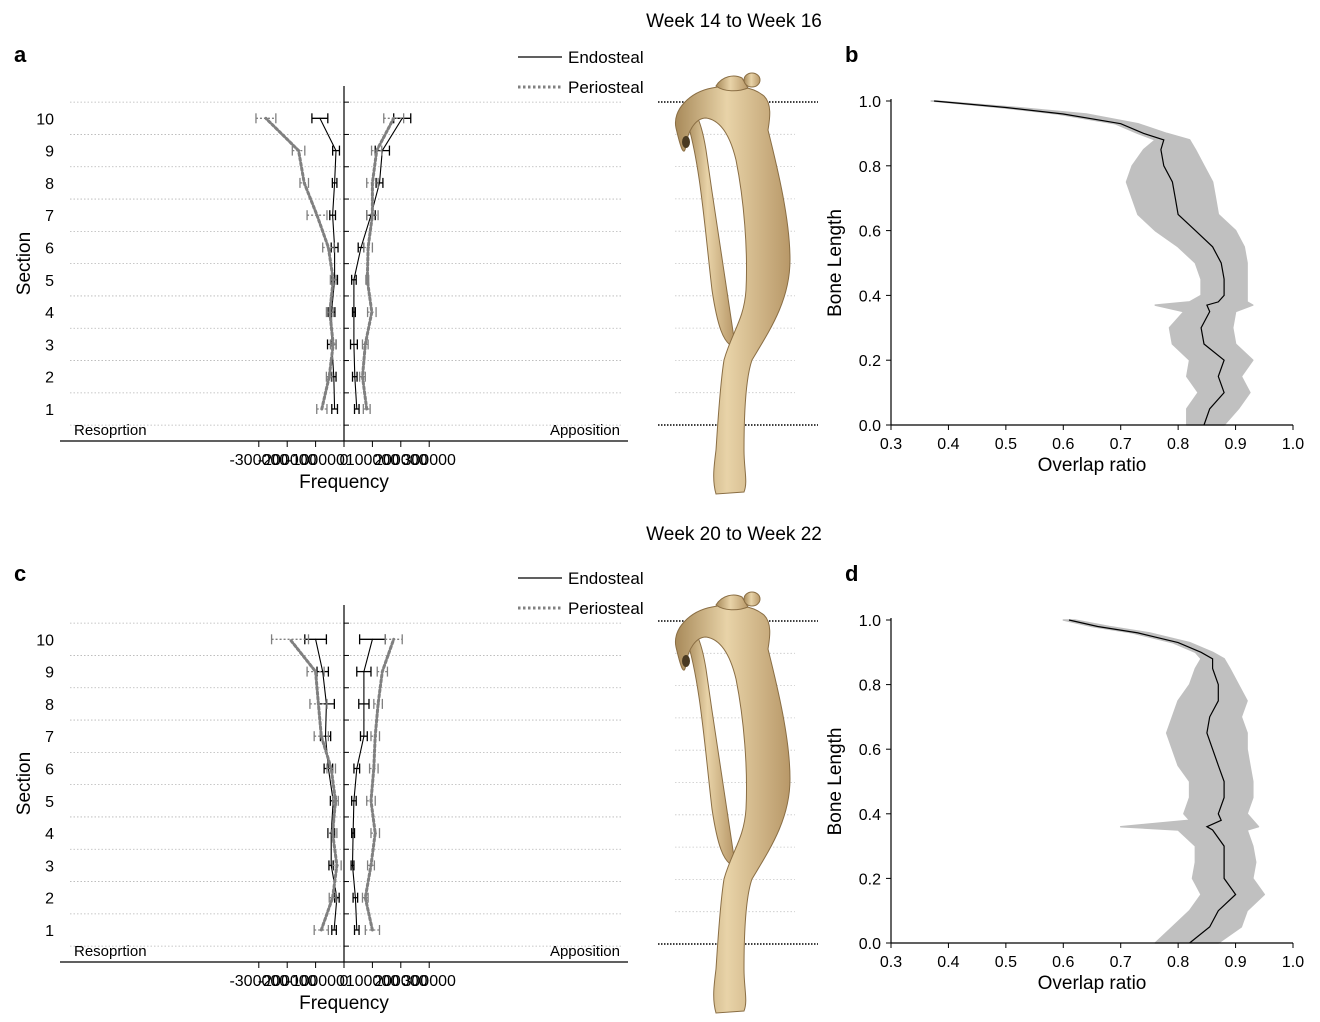 The width and height of the screenshot is (1320, 1022). Describe the element at coordinates (870, 879) in the screenshot. I see `y-tick-label: 0.2` at that location.